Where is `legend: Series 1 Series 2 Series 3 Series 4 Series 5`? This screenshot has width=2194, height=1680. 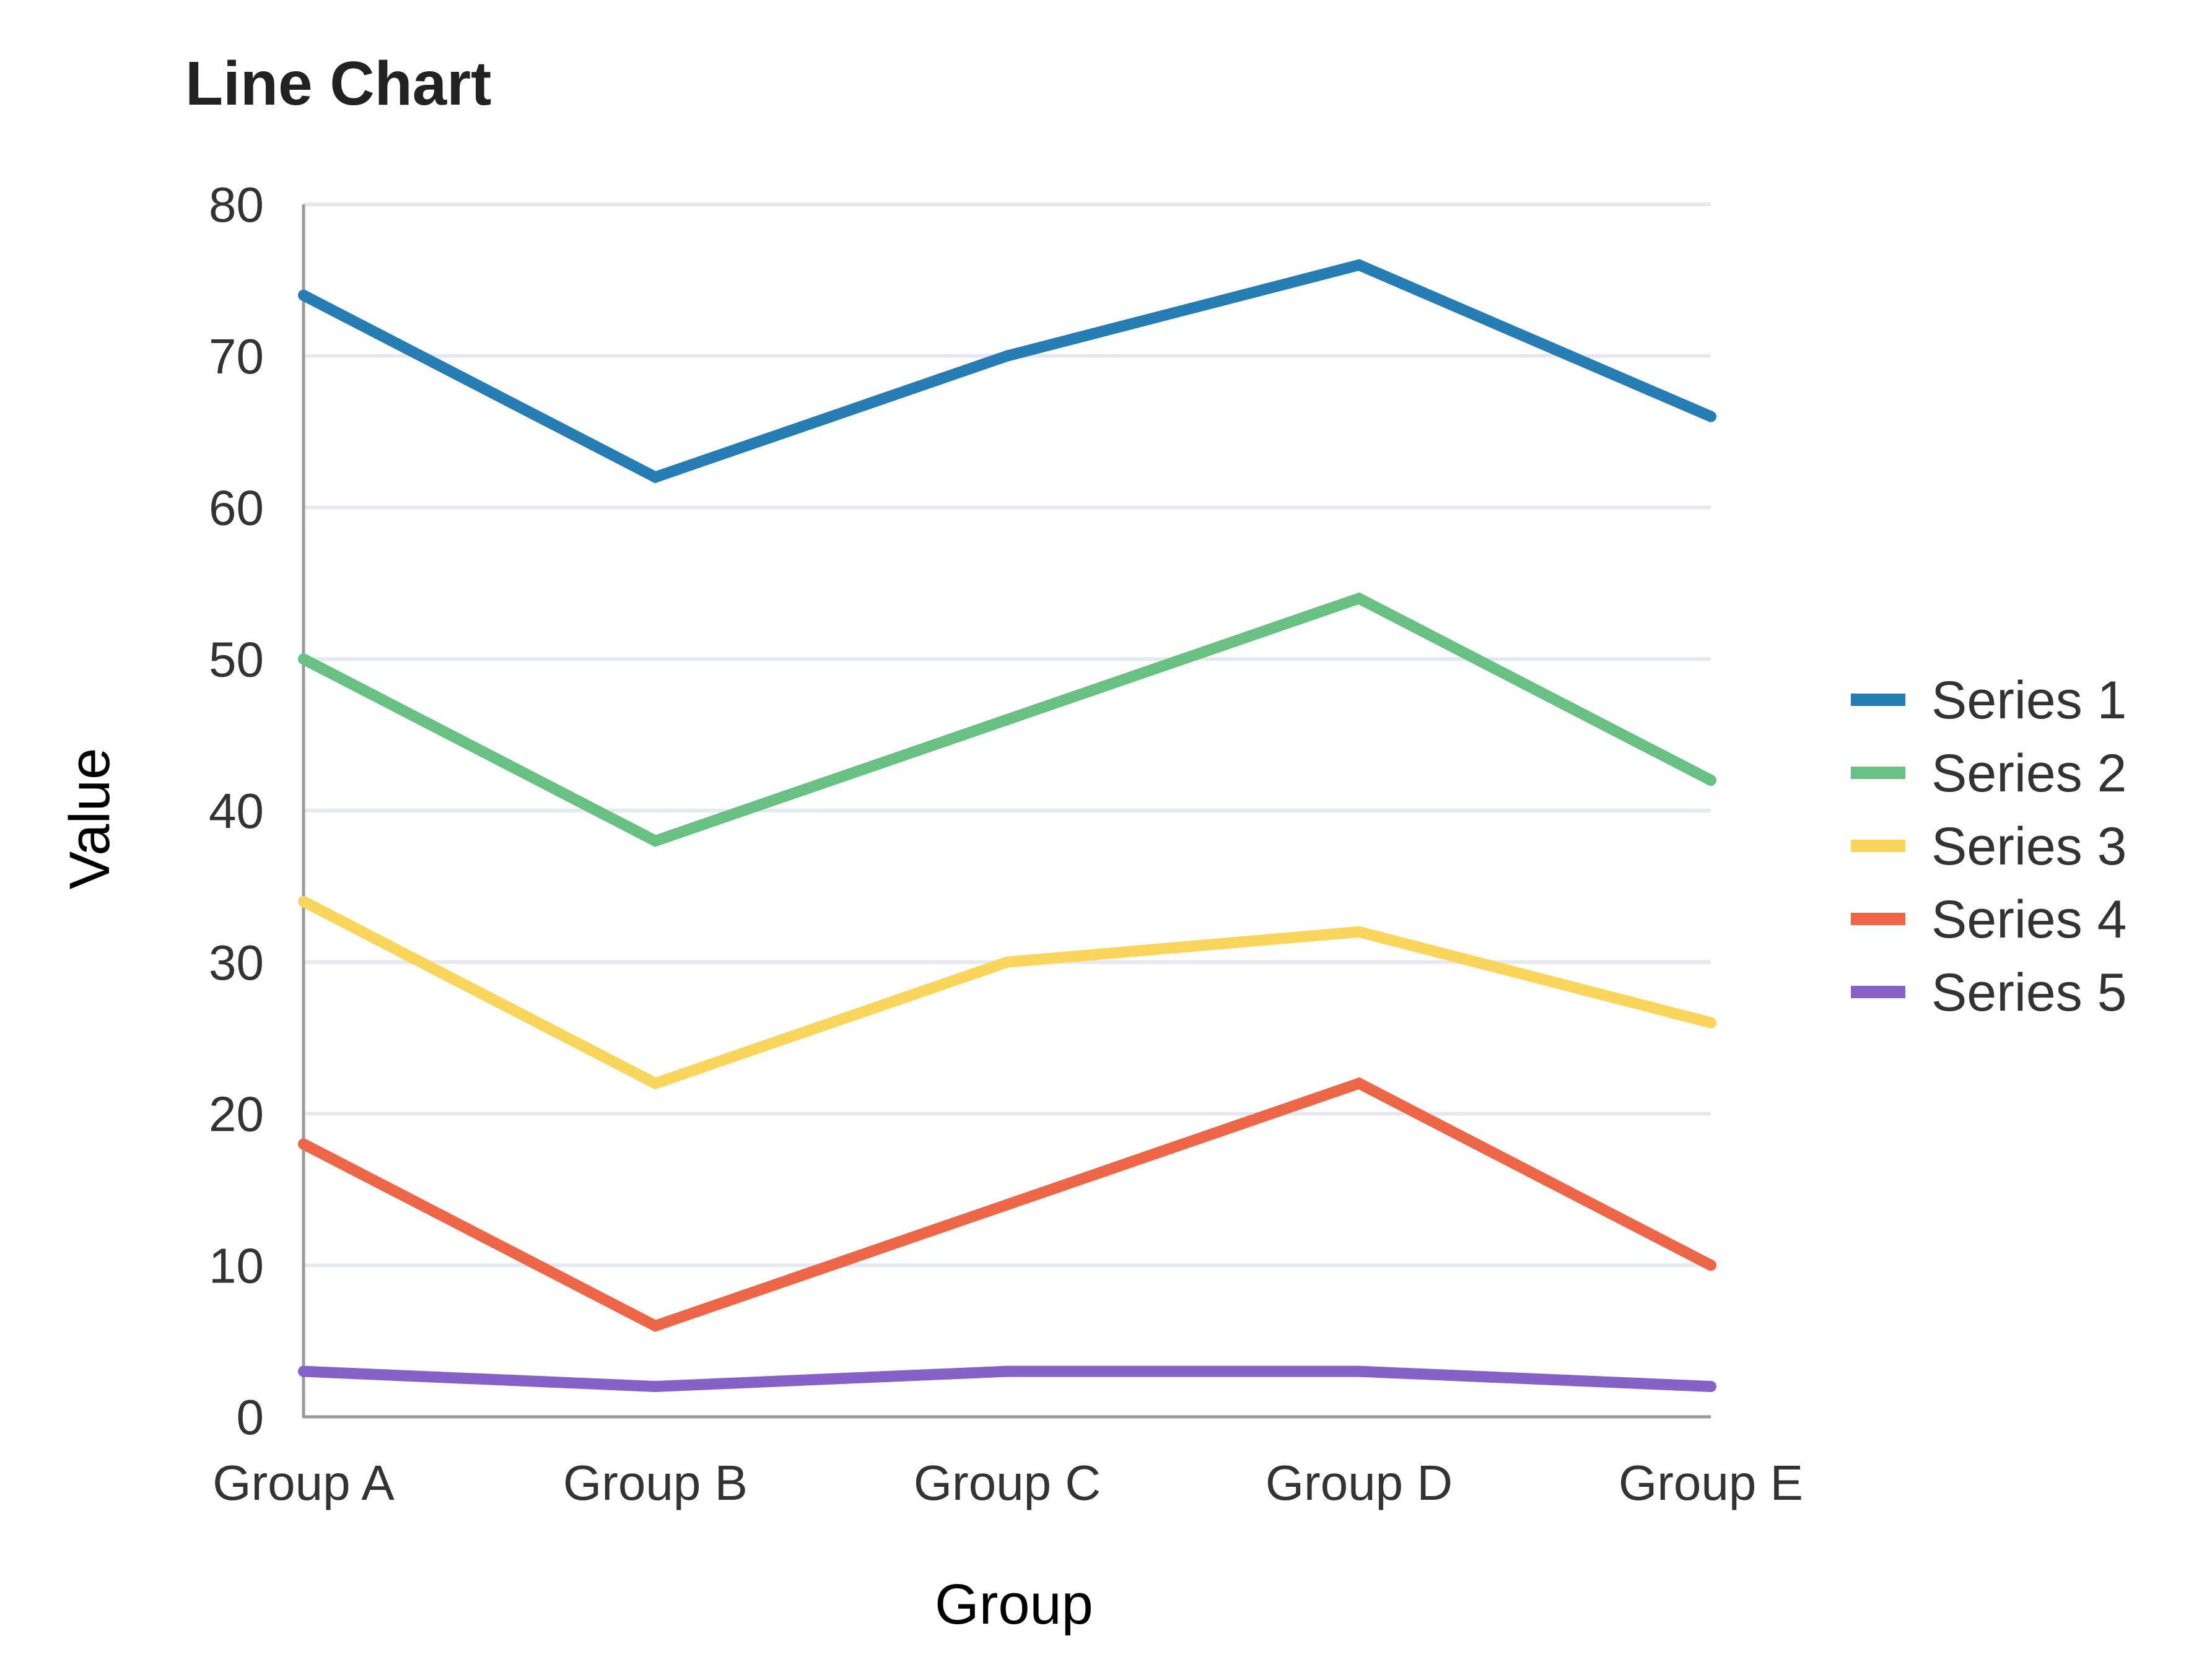 legend: Series 1 Series 2 Series 3 Series 4 Series 5 is located at coordinates (1989, 846).